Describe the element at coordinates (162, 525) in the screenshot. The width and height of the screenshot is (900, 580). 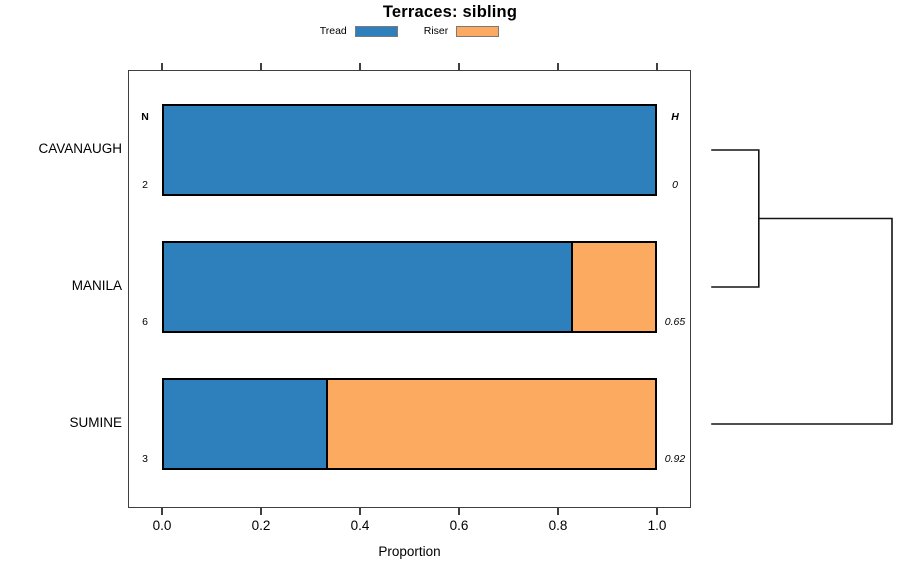
I see `x-tick-label: 0.0` at that location.